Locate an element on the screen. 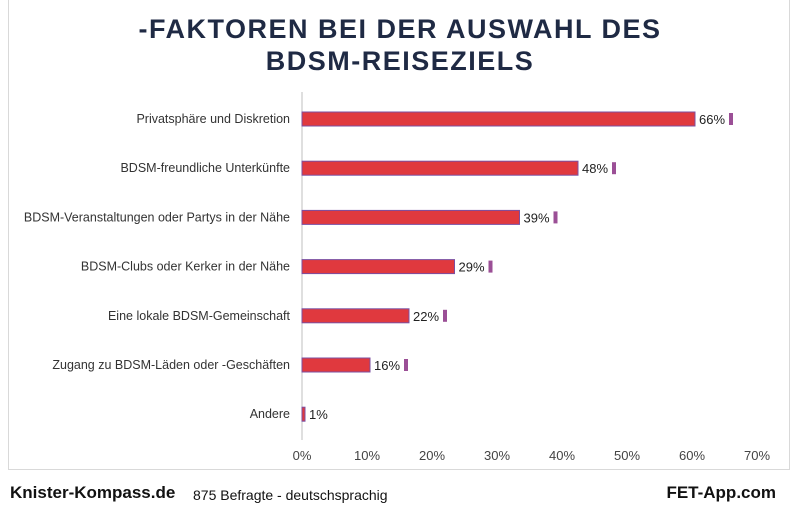  x-tick-label: 40% is located at coordinates (562, 455).